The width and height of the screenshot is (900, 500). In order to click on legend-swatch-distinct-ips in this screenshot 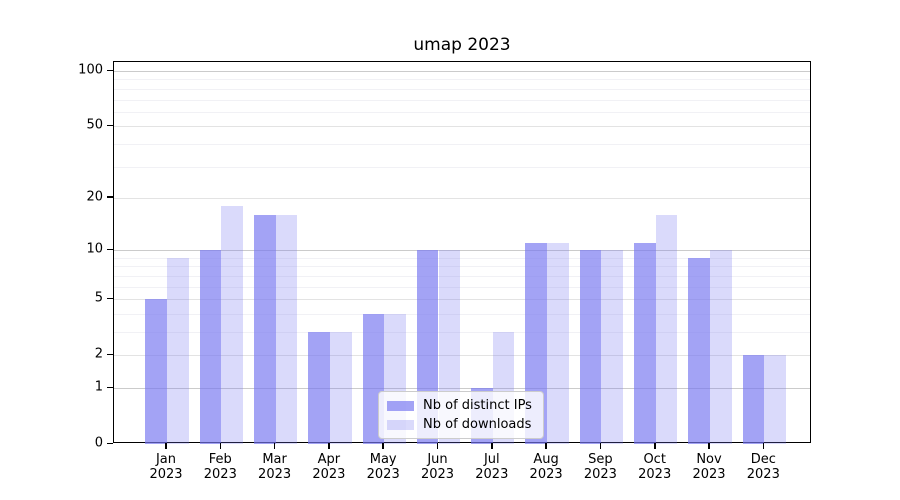, I will do `click(400, 405)`.